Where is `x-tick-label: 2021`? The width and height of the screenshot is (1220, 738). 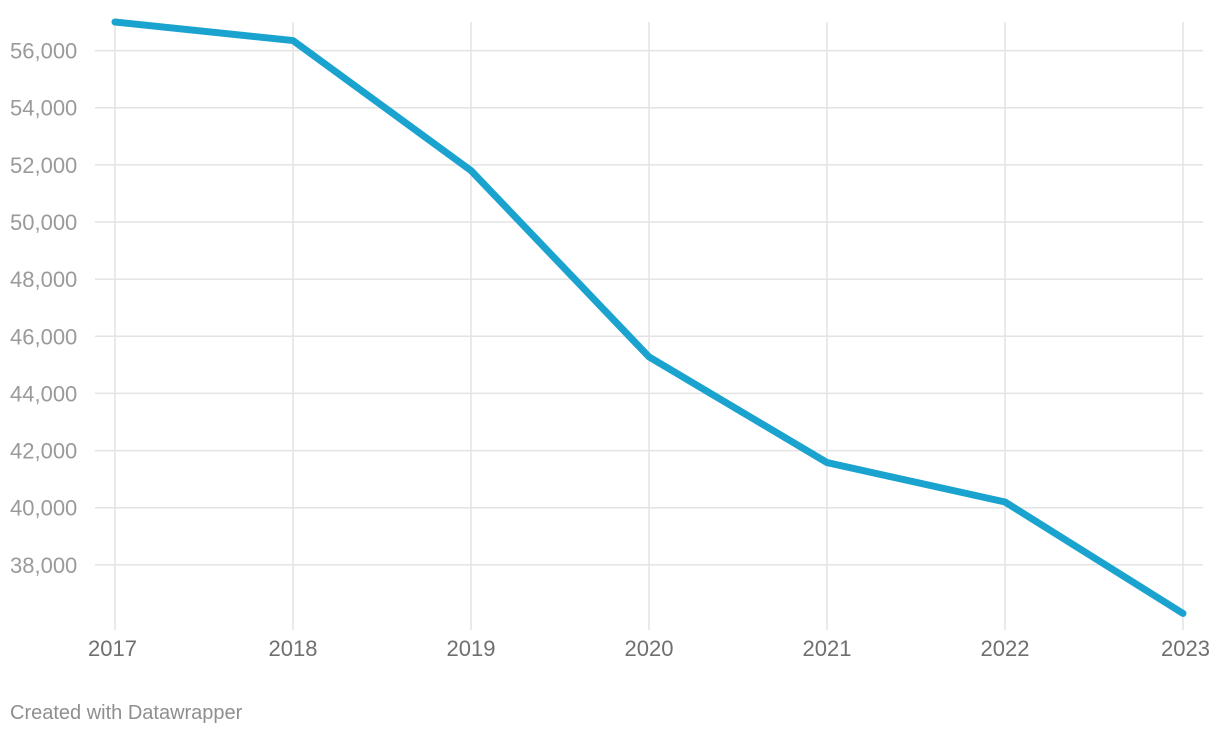
x-tick-label: 2021 is located at coordinates (827, 648).